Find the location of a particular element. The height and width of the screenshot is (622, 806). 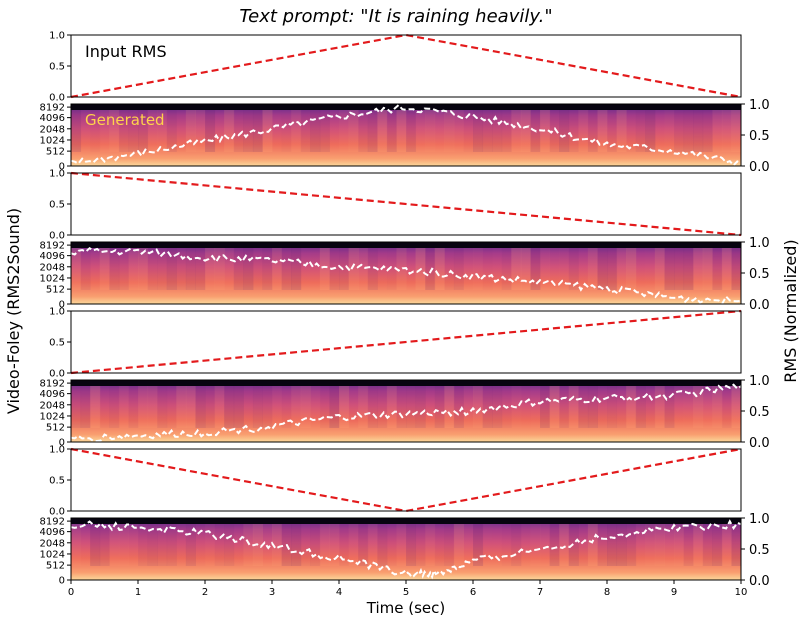

input-rms-panel-6: 0.0 0.5 1.0 is located at coordinates (395, 481).